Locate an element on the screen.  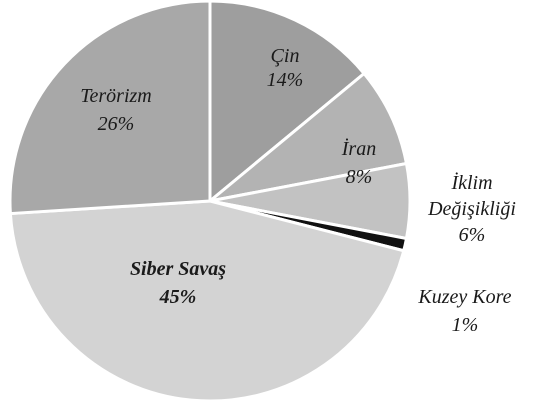
pie-slice-cin is located at coordinates (287, 101).